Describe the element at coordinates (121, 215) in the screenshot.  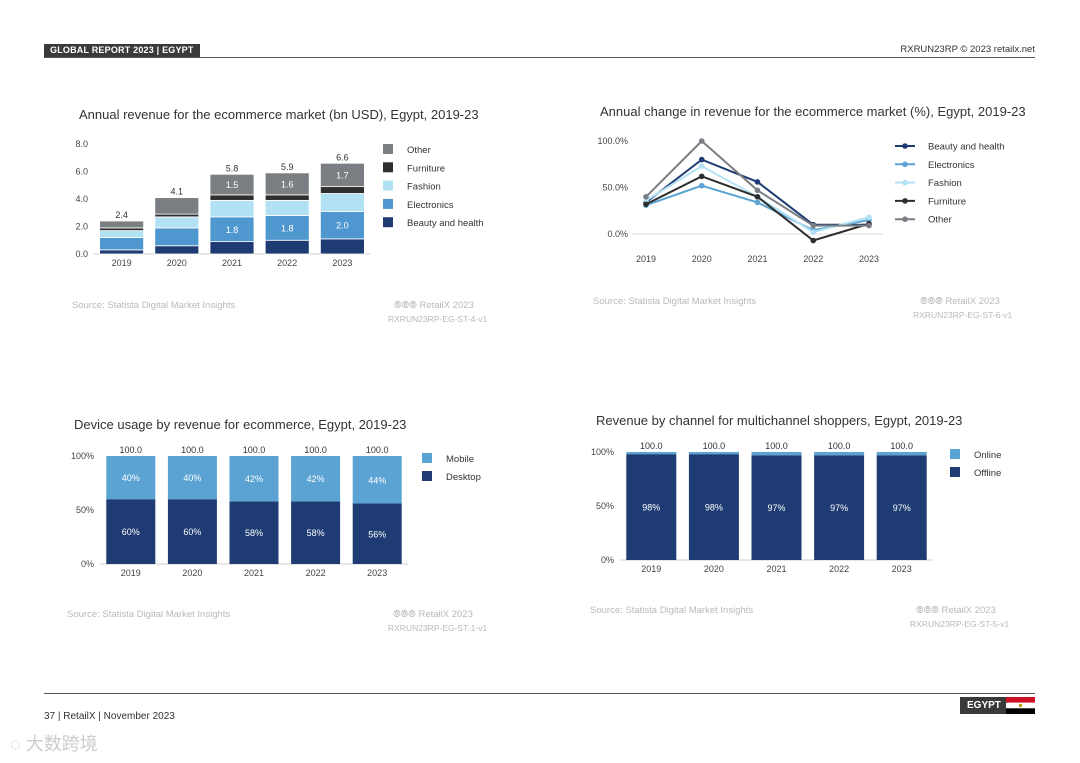
I see `bar-total-label: 2.4` at that location.